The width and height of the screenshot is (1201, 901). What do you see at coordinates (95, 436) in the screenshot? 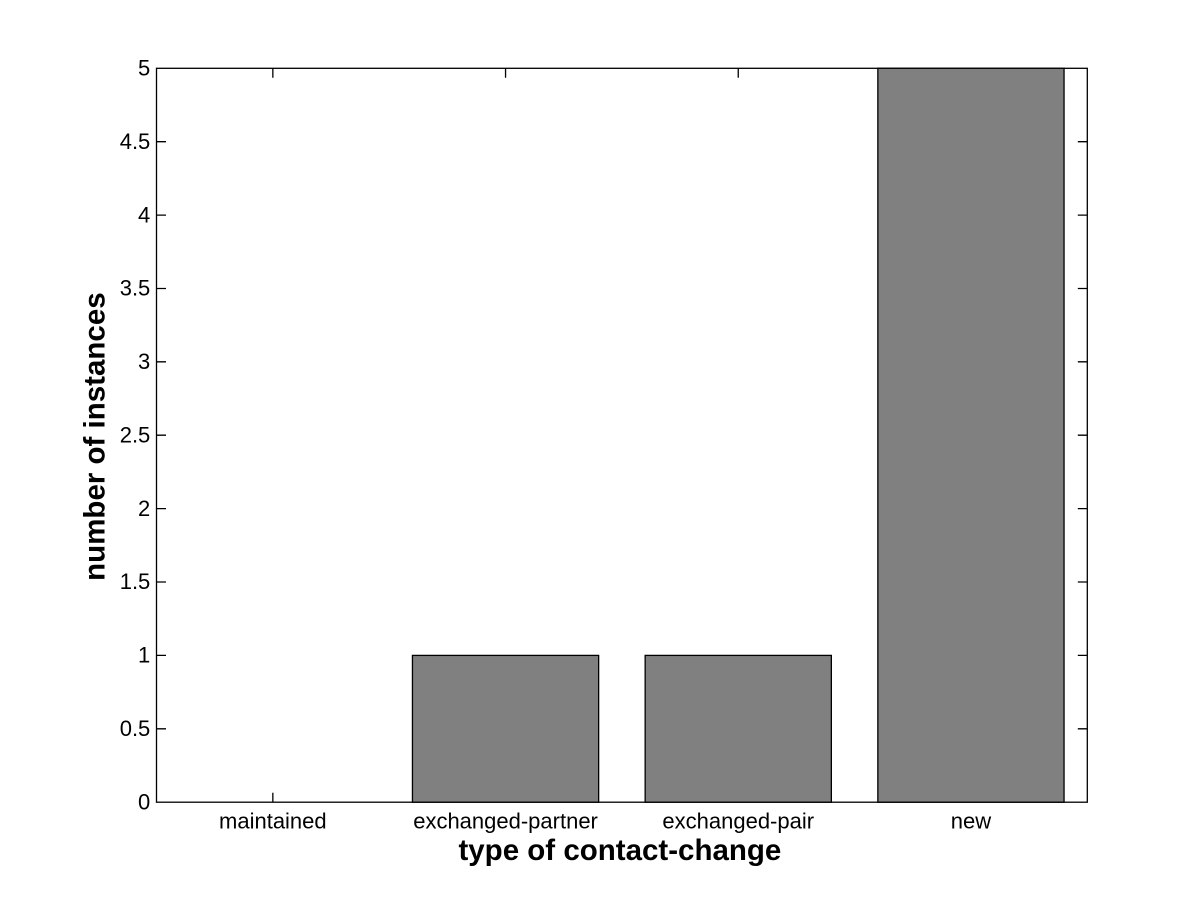
I see `svg-text: number of instances` at bounding box center [95, 436].